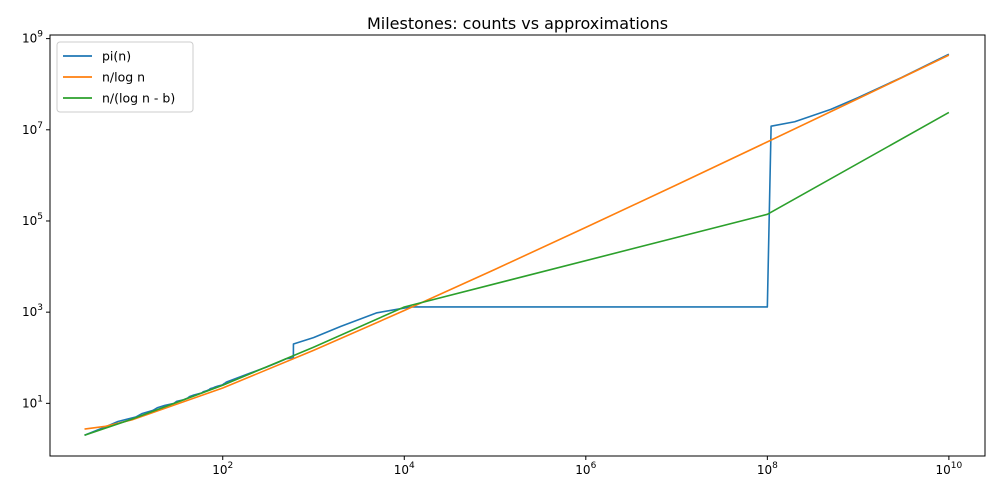 The image size is (1000, 500). Describe the element at coordinates (138, 98) in the screenshot. I see `legend-label-3: n/(log n - b)` at that location.